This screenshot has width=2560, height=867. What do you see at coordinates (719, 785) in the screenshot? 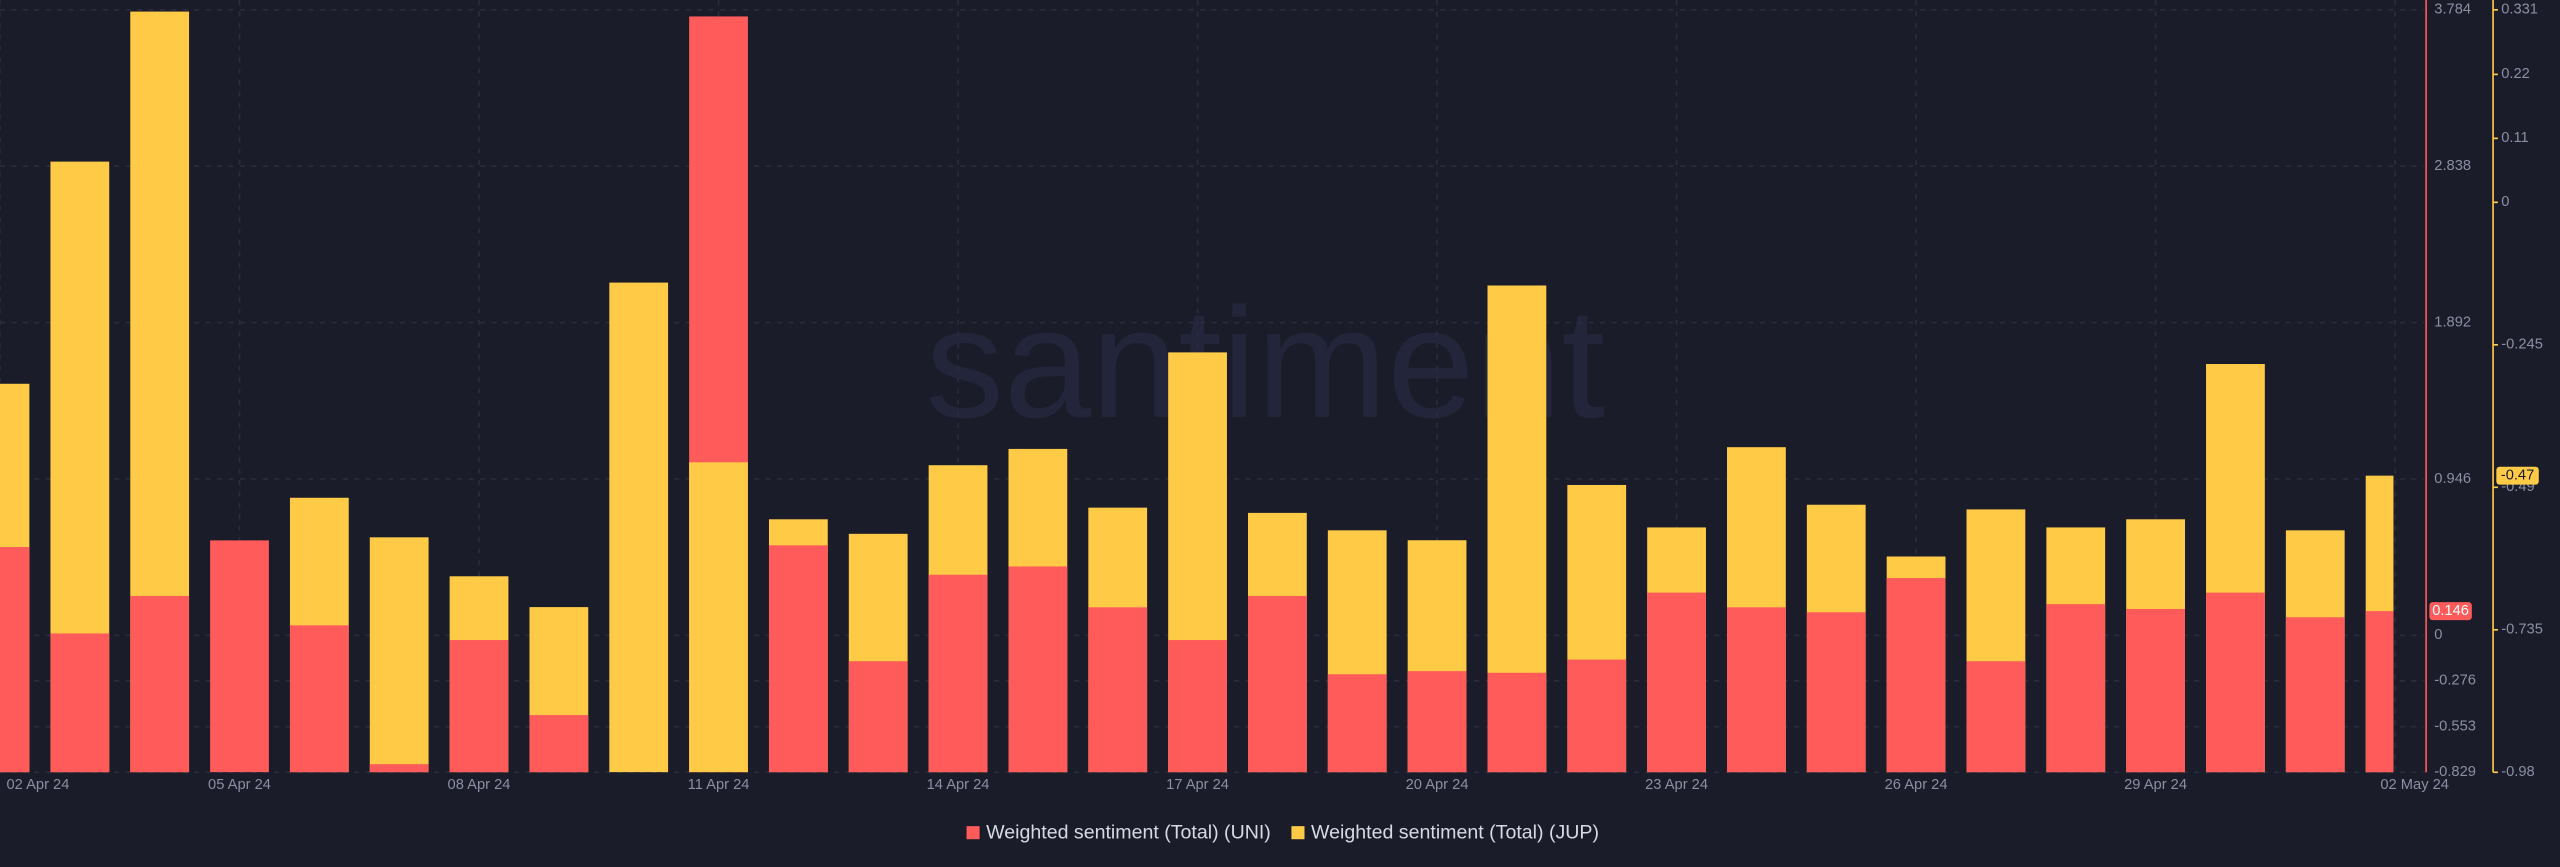
I see `x-tick-label: 11 Apr 24` at bounding box center [719, 785].